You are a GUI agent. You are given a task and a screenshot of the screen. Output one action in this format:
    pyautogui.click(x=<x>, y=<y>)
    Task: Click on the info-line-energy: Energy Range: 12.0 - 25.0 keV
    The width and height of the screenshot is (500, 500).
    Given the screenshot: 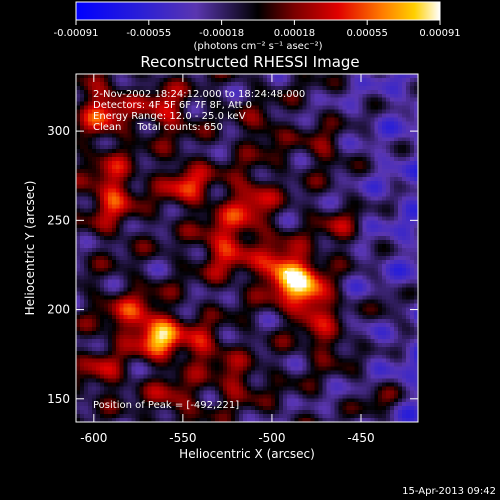 What is the action you would take?
    pyautogui.click(x=169, y=116)
    